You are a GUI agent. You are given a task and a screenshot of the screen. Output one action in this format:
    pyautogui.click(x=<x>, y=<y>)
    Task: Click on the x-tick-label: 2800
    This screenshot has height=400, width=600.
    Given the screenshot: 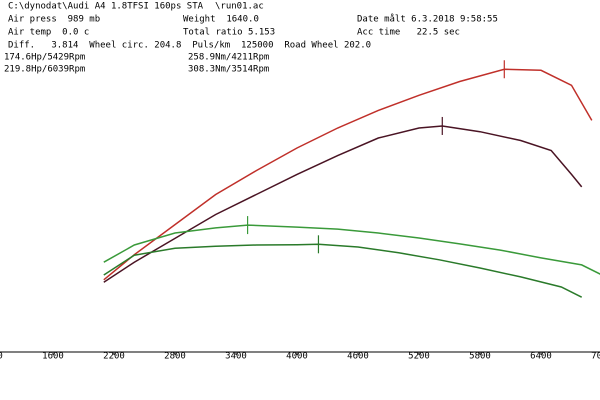 What is the action you would take?
    pyautogui.click(x=175, y=357)
    